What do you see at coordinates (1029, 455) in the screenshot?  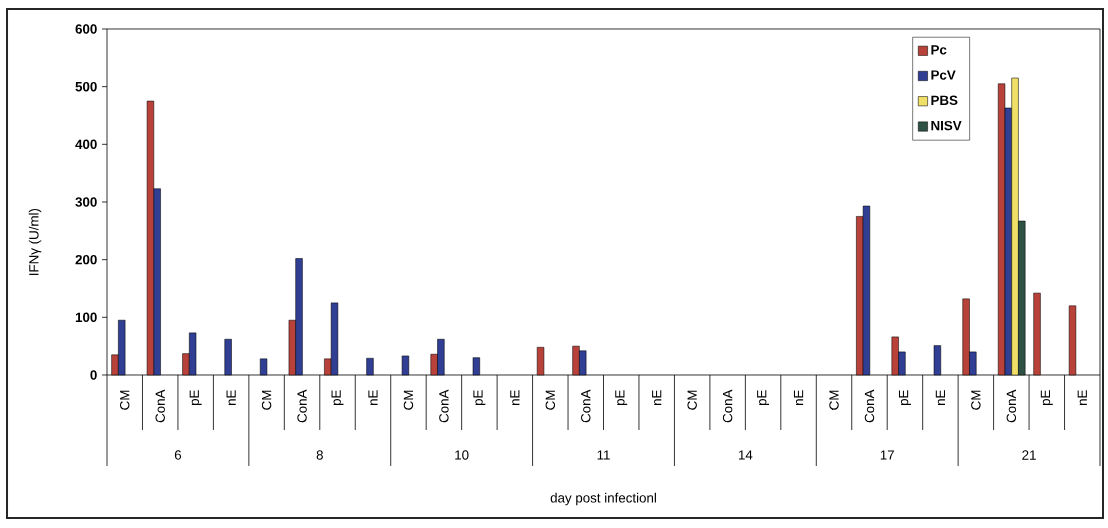 I see `text: 21` at bounding box center [1029, 455].